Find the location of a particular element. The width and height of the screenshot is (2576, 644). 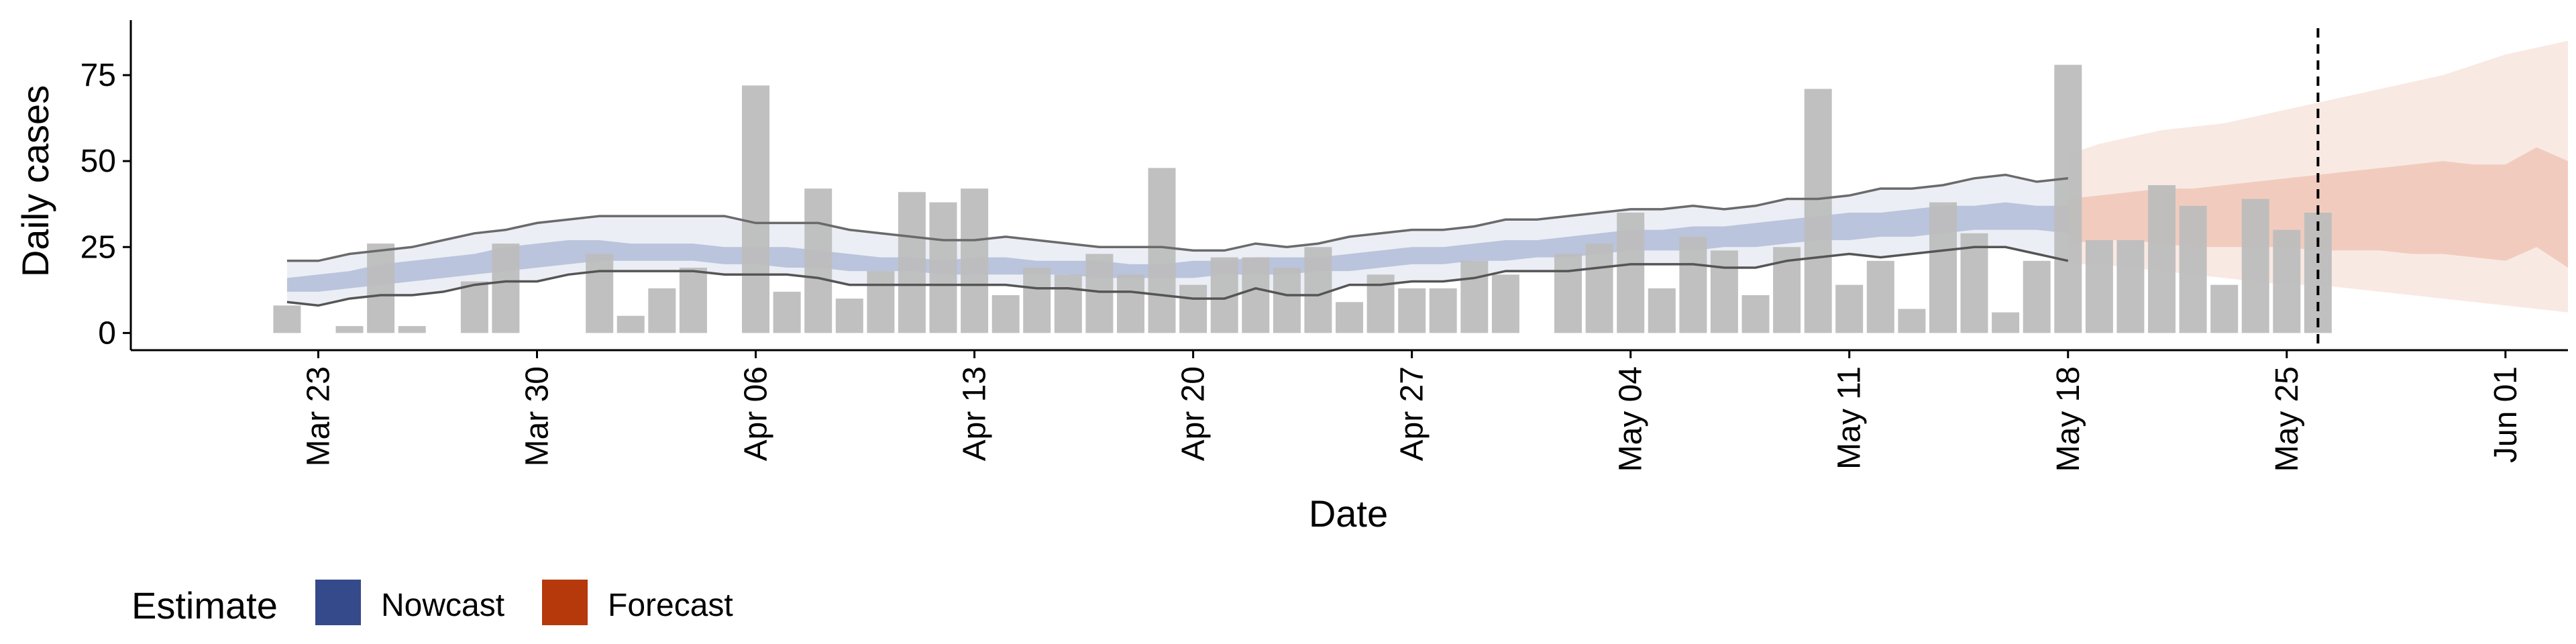

y-axis-title: Daily cases is located at coordinates (35, 181).